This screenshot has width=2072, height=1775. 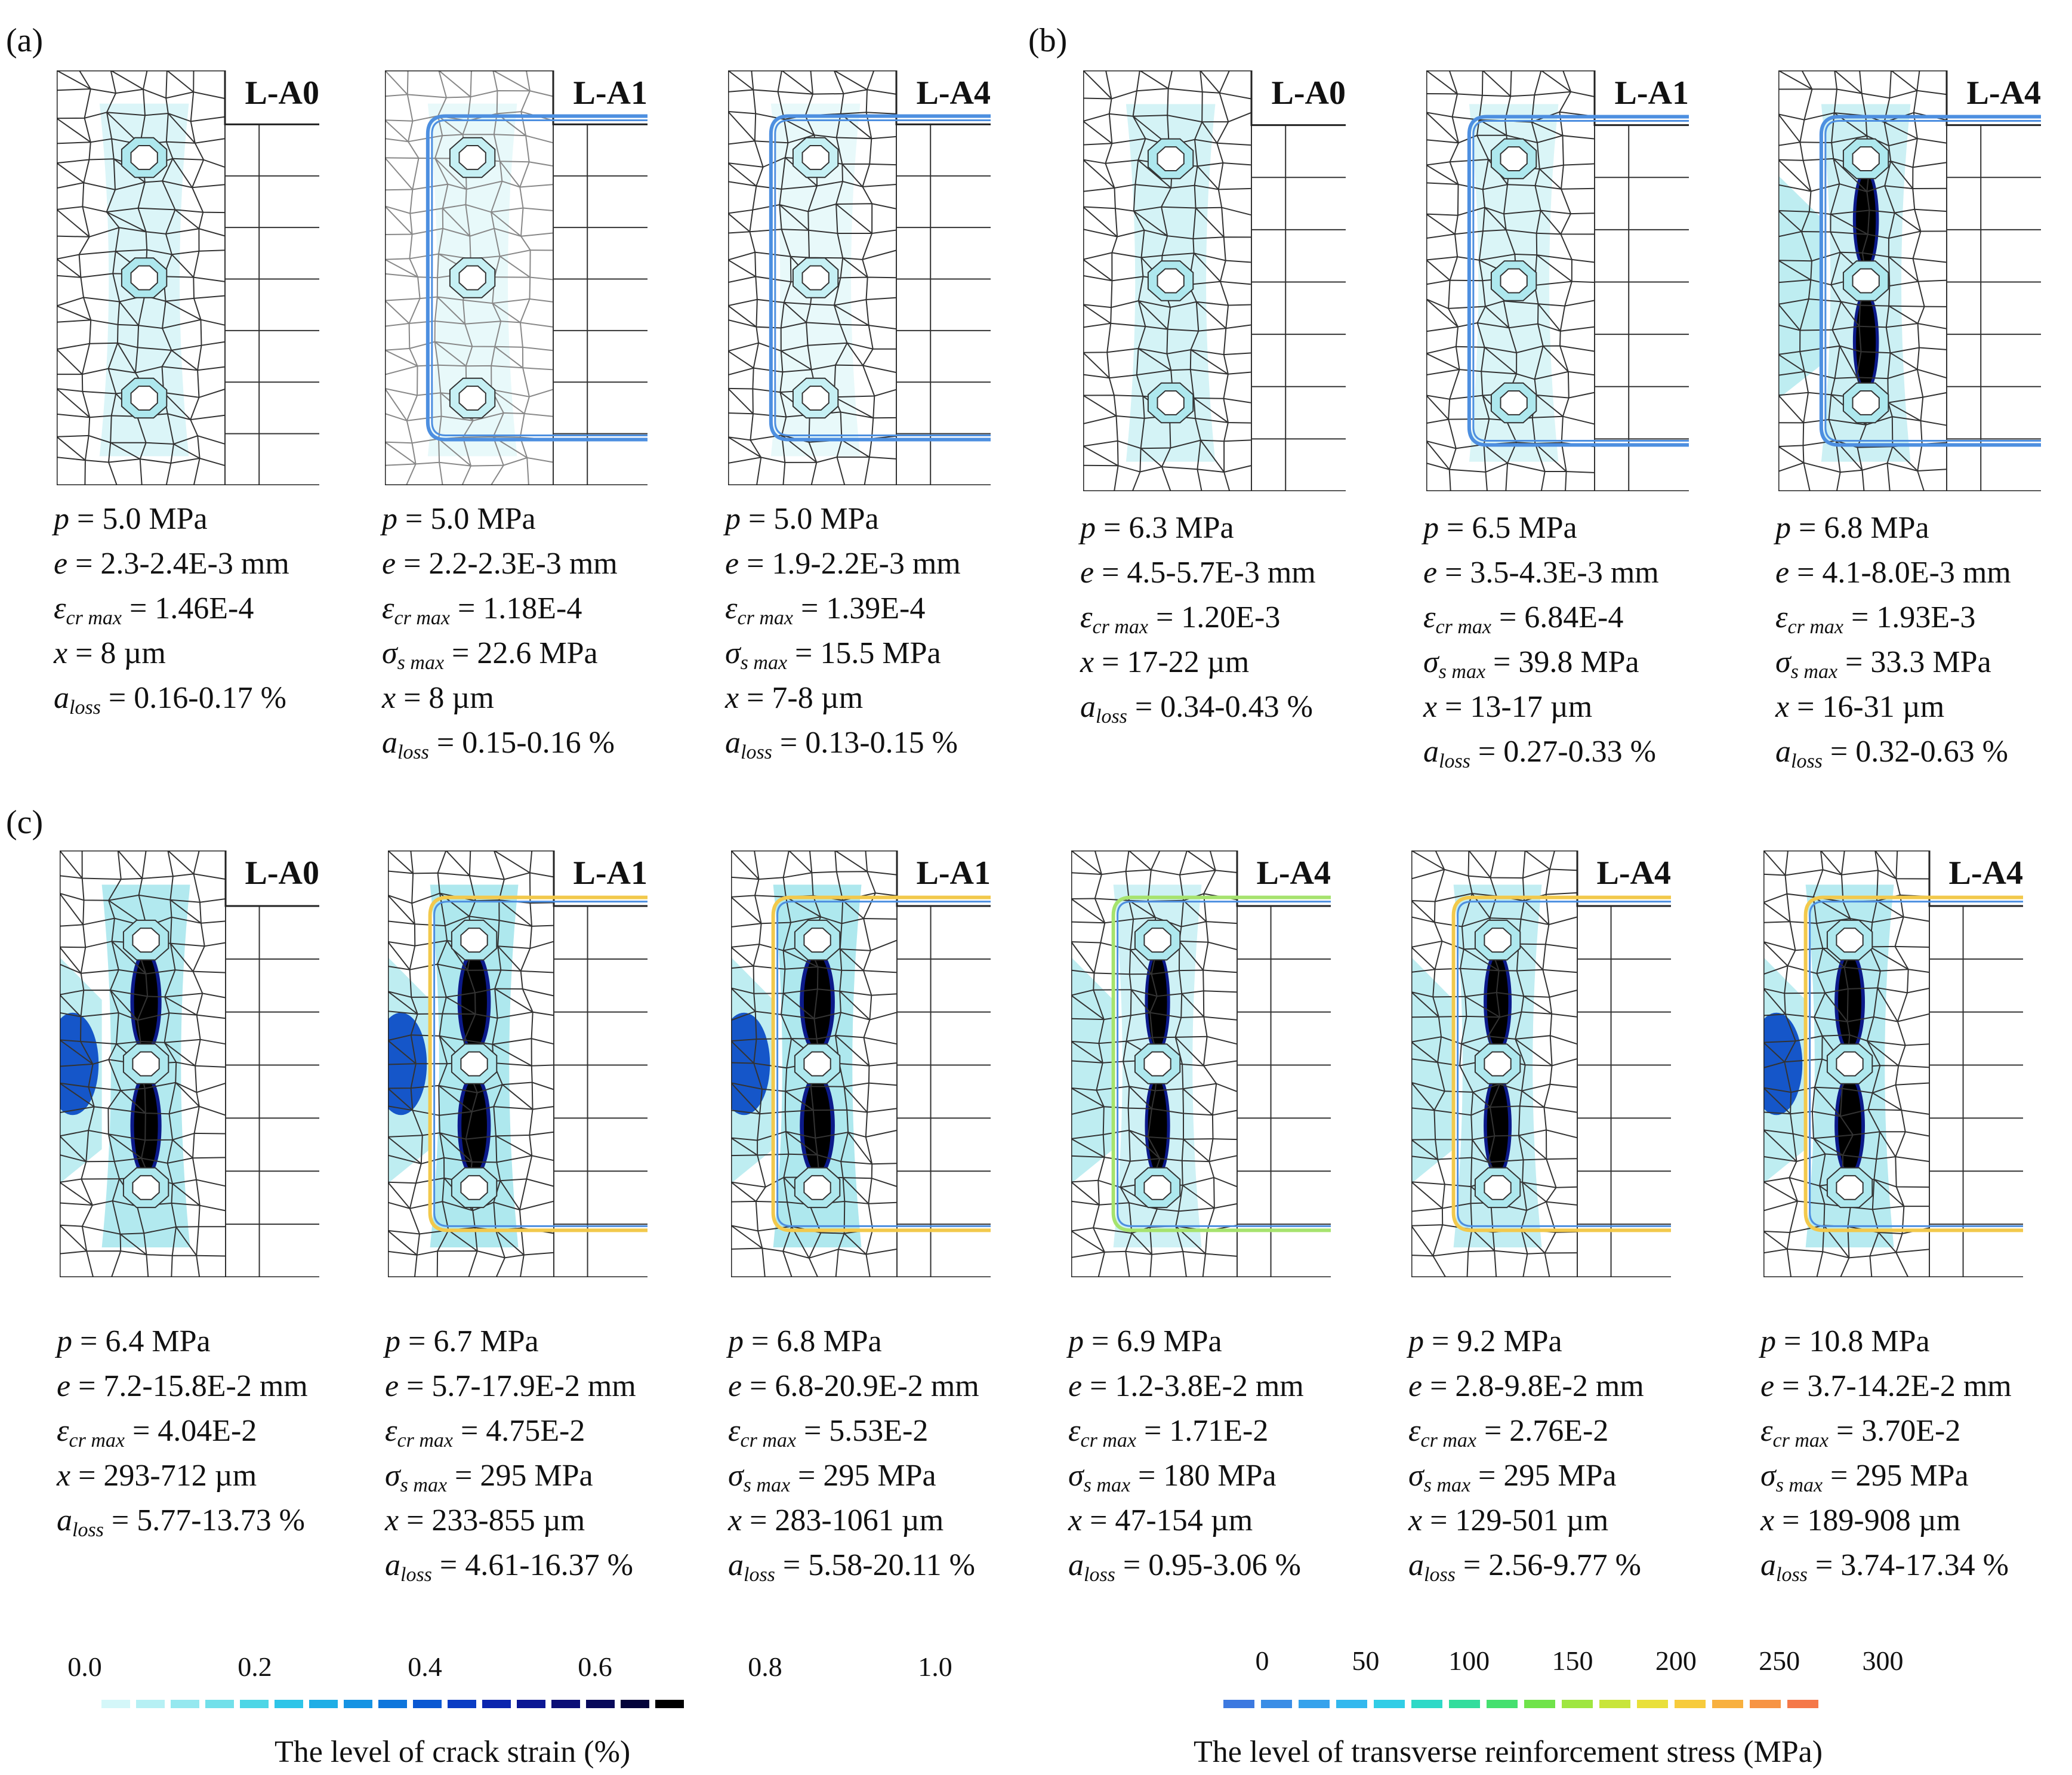 What do you see at coordinates (425, 1666) in the screenshot?
I see `legend-tick: 0.4` at bounding box center [425, 1666].